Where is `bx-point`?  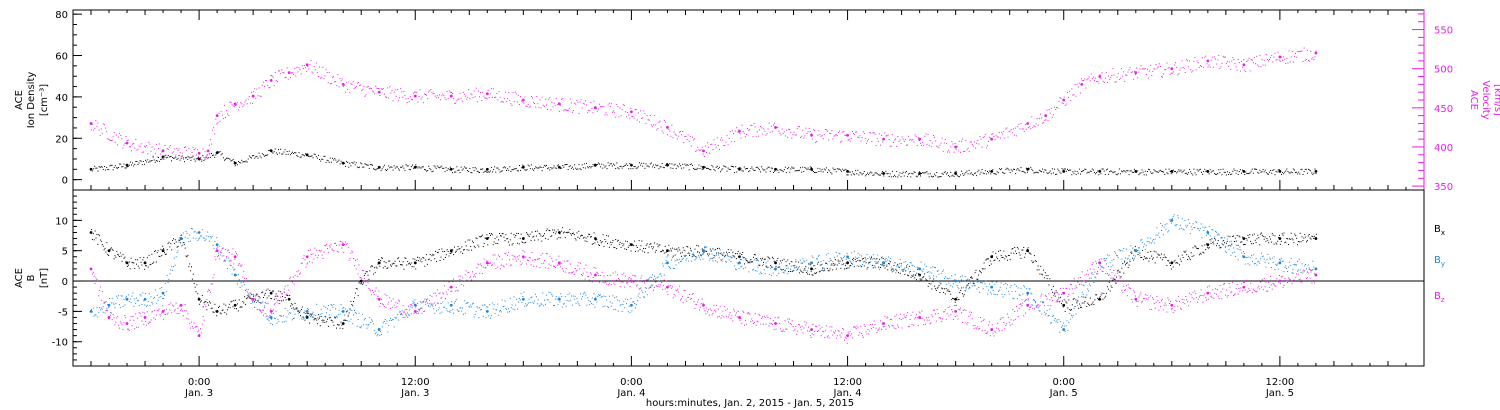 bx-point is located at coordinates (1280, 238).